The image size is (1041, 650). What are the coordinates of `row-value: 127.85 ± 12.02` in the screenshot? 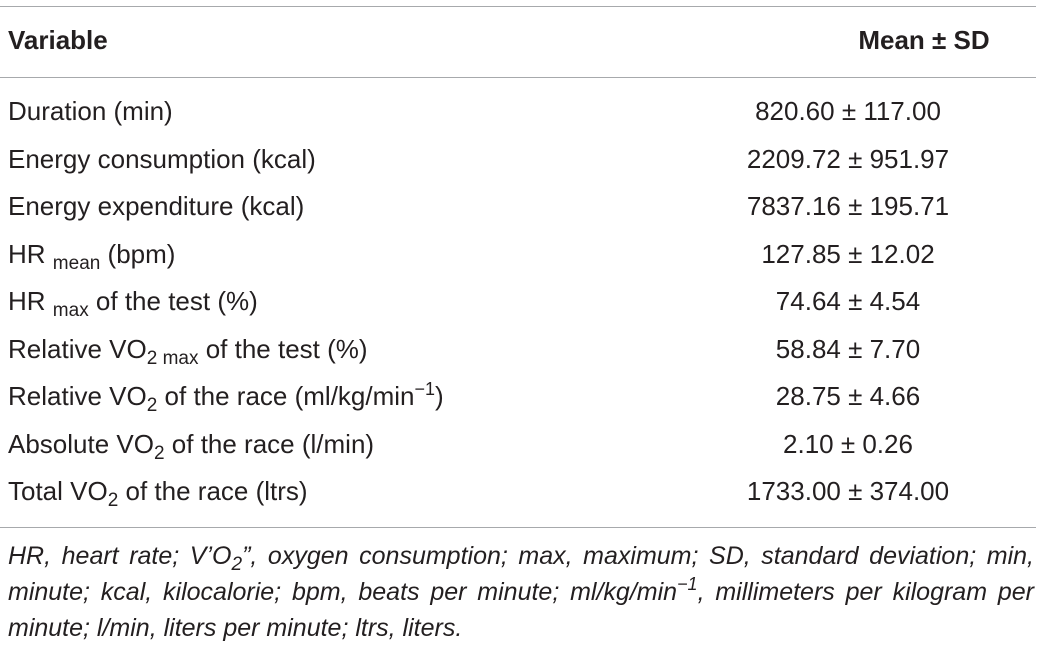 It's located at (848, 253).